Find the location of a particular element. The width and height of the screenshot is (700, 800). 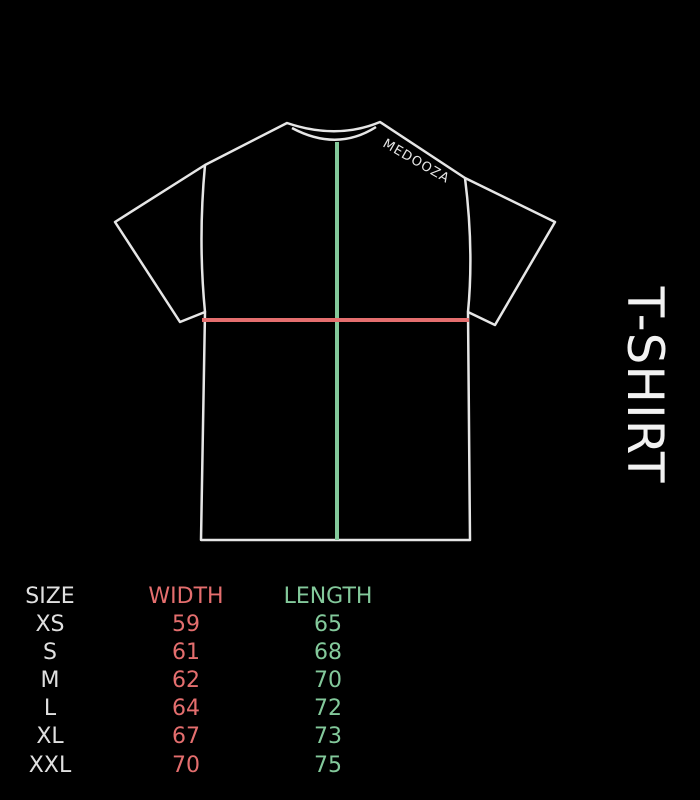

size-cell: M is located at coordinates (50, 680).